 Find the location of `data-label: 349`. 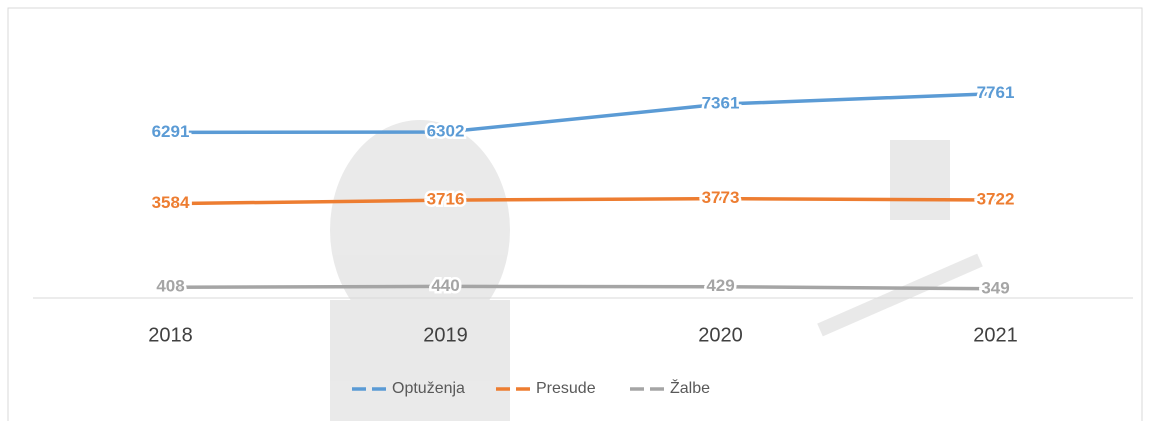

data-label: 349 is located at coordinates (995, 287).